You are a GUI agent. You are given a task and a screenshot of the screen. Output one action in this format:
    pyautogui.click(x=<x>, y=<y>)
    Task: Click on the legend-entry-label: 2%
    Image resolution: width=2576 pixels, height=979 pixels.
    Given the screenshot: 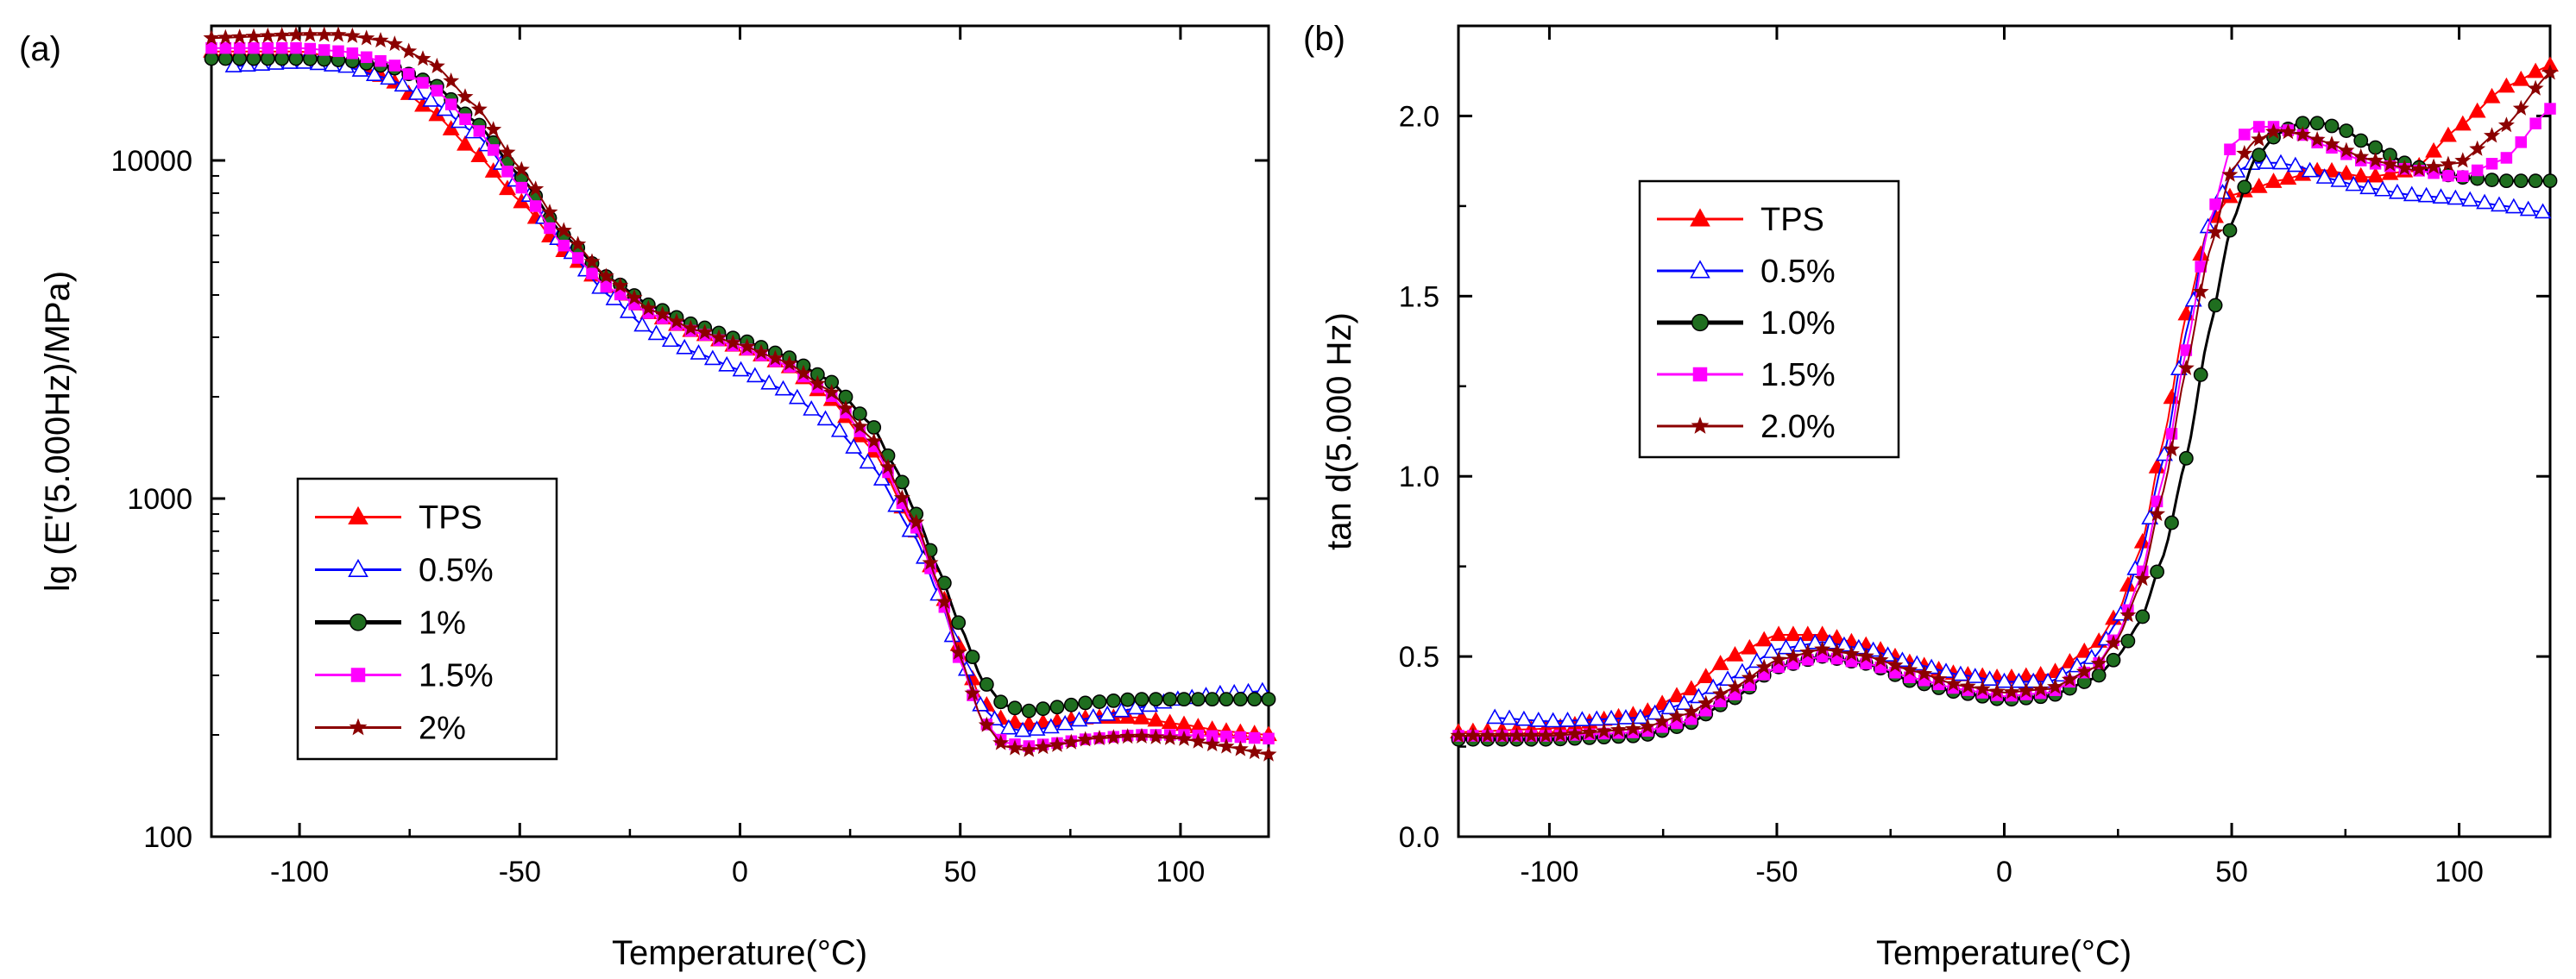 What is the action you would take?
    pyautogui.click(x=442, y=729)
    